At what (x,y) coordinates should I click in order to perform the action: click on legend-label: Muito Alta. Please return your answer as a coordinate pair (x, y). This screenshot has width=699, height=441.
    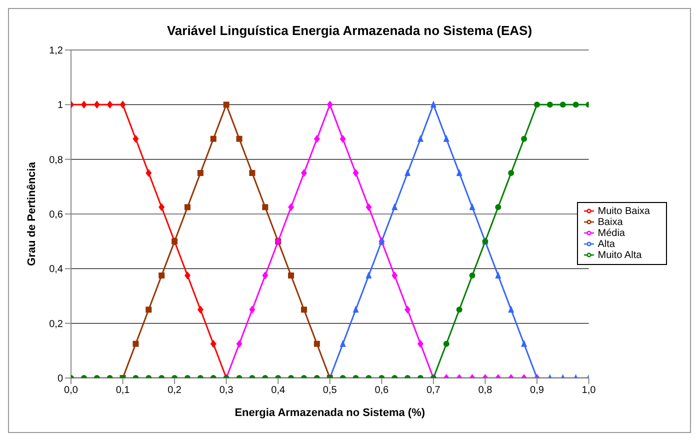
    Looking at the image, I should click on (620, 255).